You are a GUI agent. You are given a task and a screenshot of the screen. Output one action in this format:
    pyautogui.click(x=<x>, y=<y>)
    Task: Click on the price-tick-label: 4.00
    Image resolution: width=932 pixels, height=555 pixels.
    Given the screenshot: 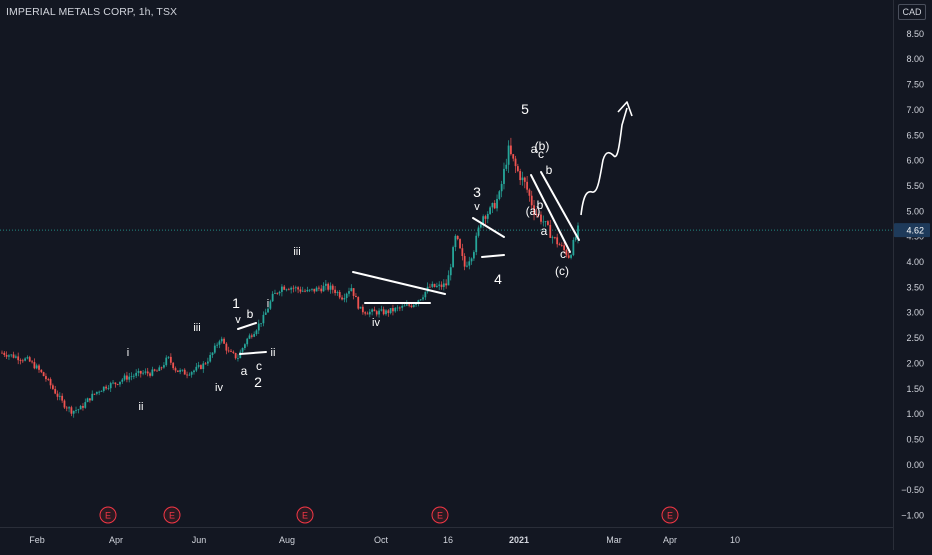 What is the action you would take?
    pyautogui.click(x=915, y=262)
    